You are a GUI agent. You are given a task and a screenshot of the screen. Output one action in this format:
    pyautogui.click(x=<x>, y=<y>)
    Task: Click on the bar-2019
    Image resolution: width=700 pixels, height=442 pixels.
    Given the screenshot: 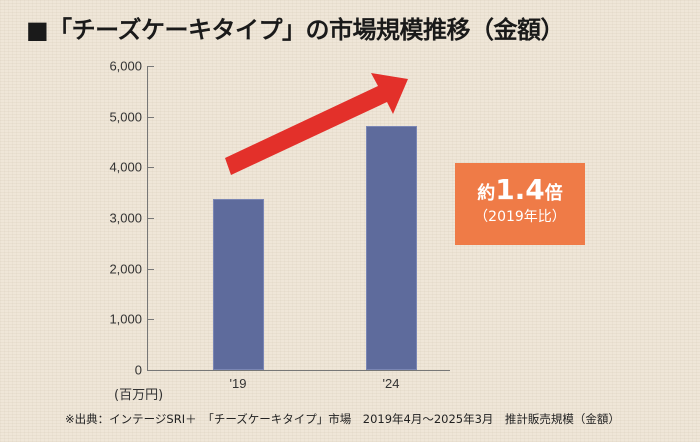 What is the action you would take?
    pyautogui.click(x=238, y=284)
    